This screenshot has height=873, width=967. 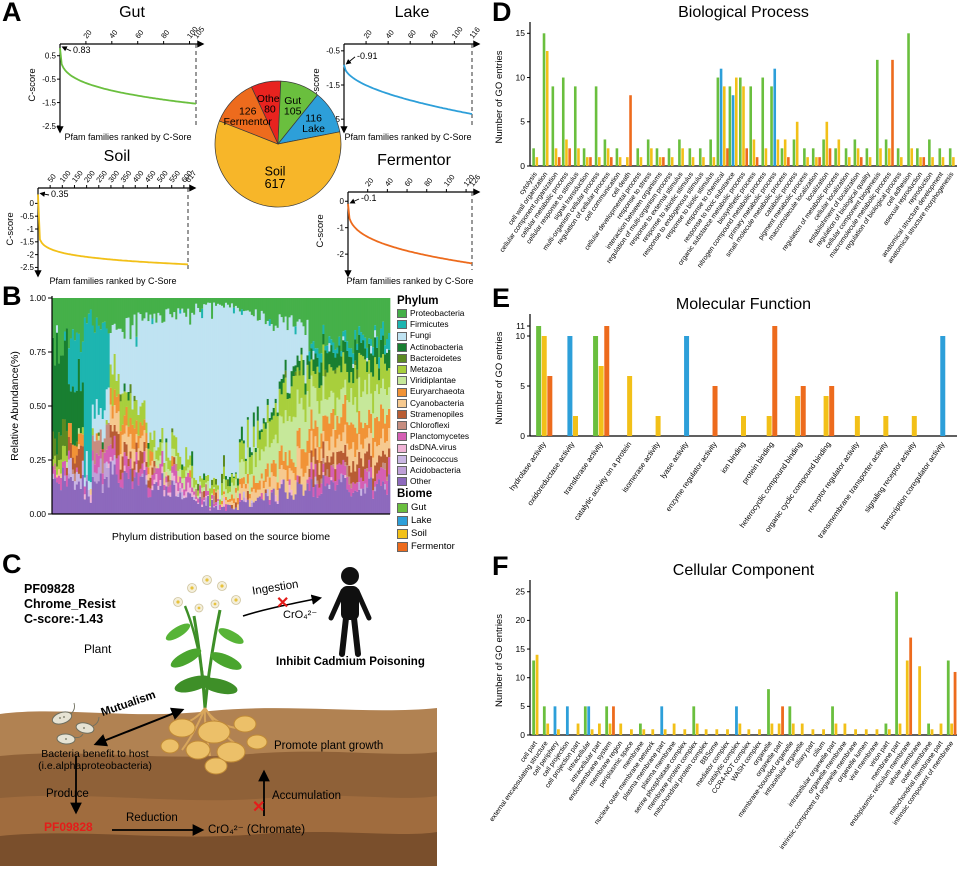 I want to click on svg-text: 200, so click(x=89, y=176).